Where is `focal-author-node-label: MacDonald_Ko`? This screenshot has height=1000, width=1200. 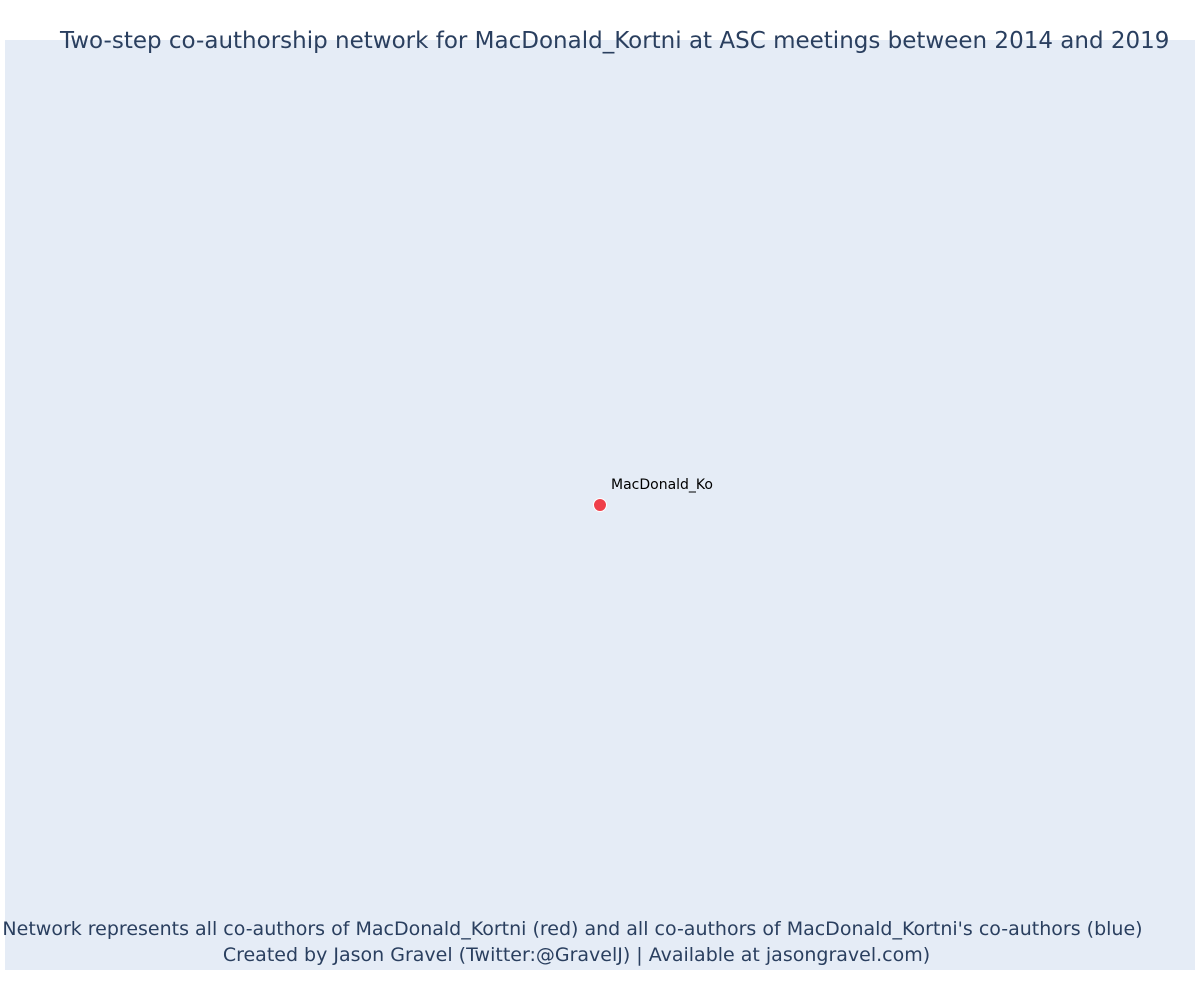
focal-author-node-label: MacDonald_Ko is located at coordinates (662, 485).